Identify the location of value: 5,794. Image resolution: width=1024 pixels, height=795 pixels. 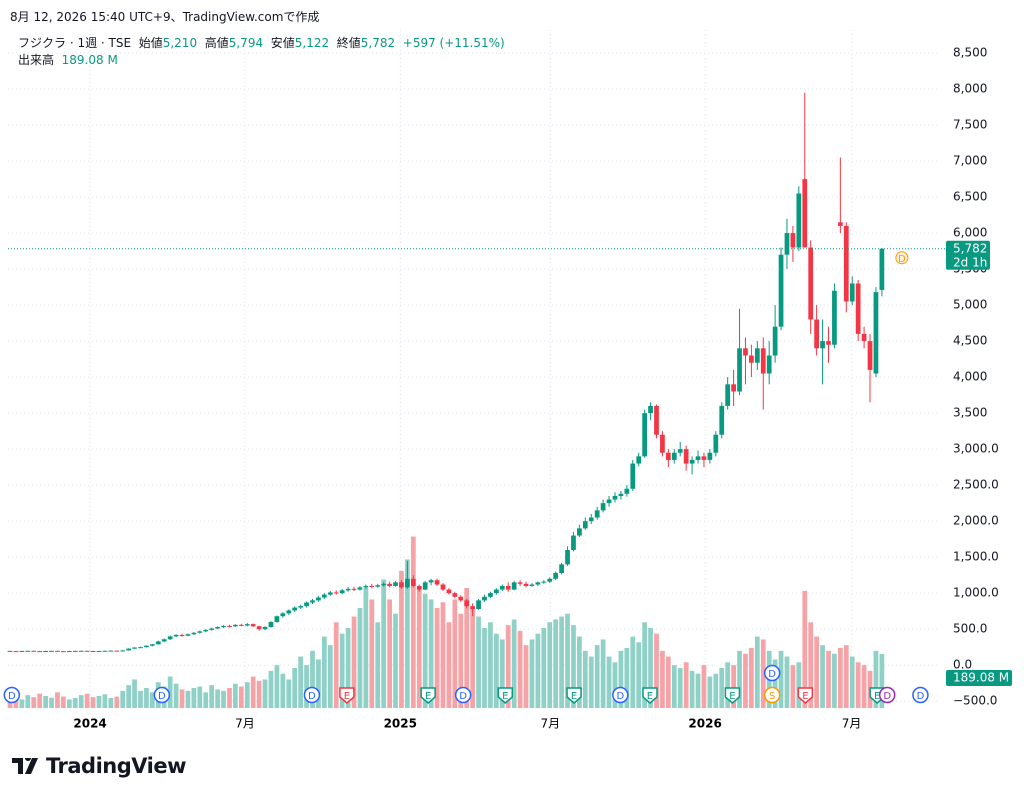
(246, 43).